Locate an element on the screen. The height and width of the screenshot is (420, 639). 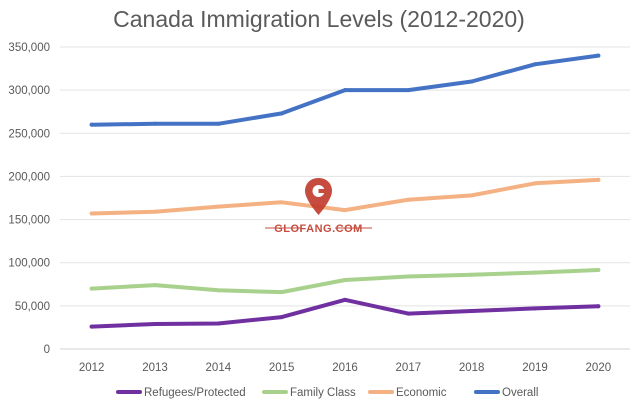
watermark-text: GLOFANG.COM is located at coordinates (318, 229).